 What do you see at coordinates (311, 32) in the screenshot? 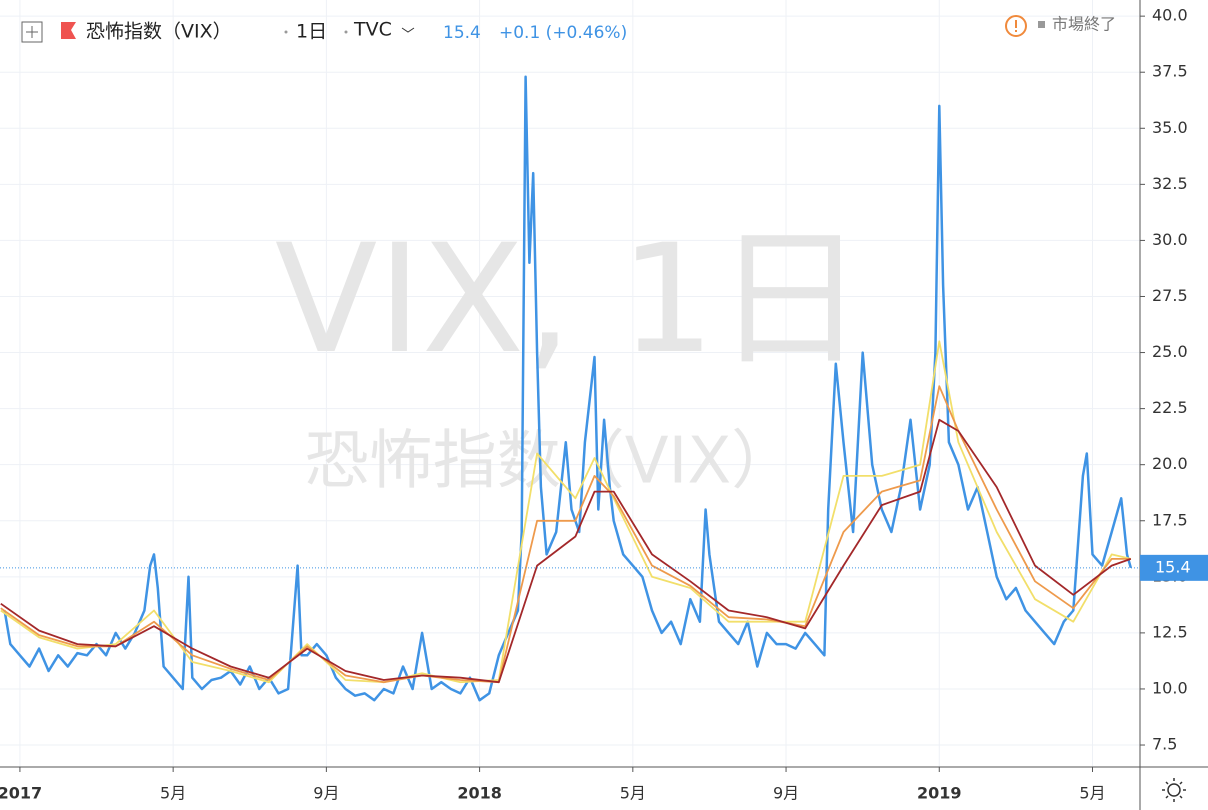
I see `interval: 1日` at bounding box center [311, 32].